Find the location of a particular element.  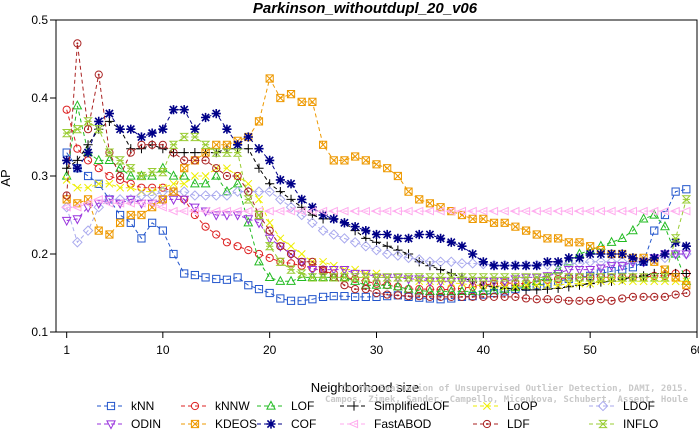

legend-label-ldf: LDF is located at coordinates (518, 424).